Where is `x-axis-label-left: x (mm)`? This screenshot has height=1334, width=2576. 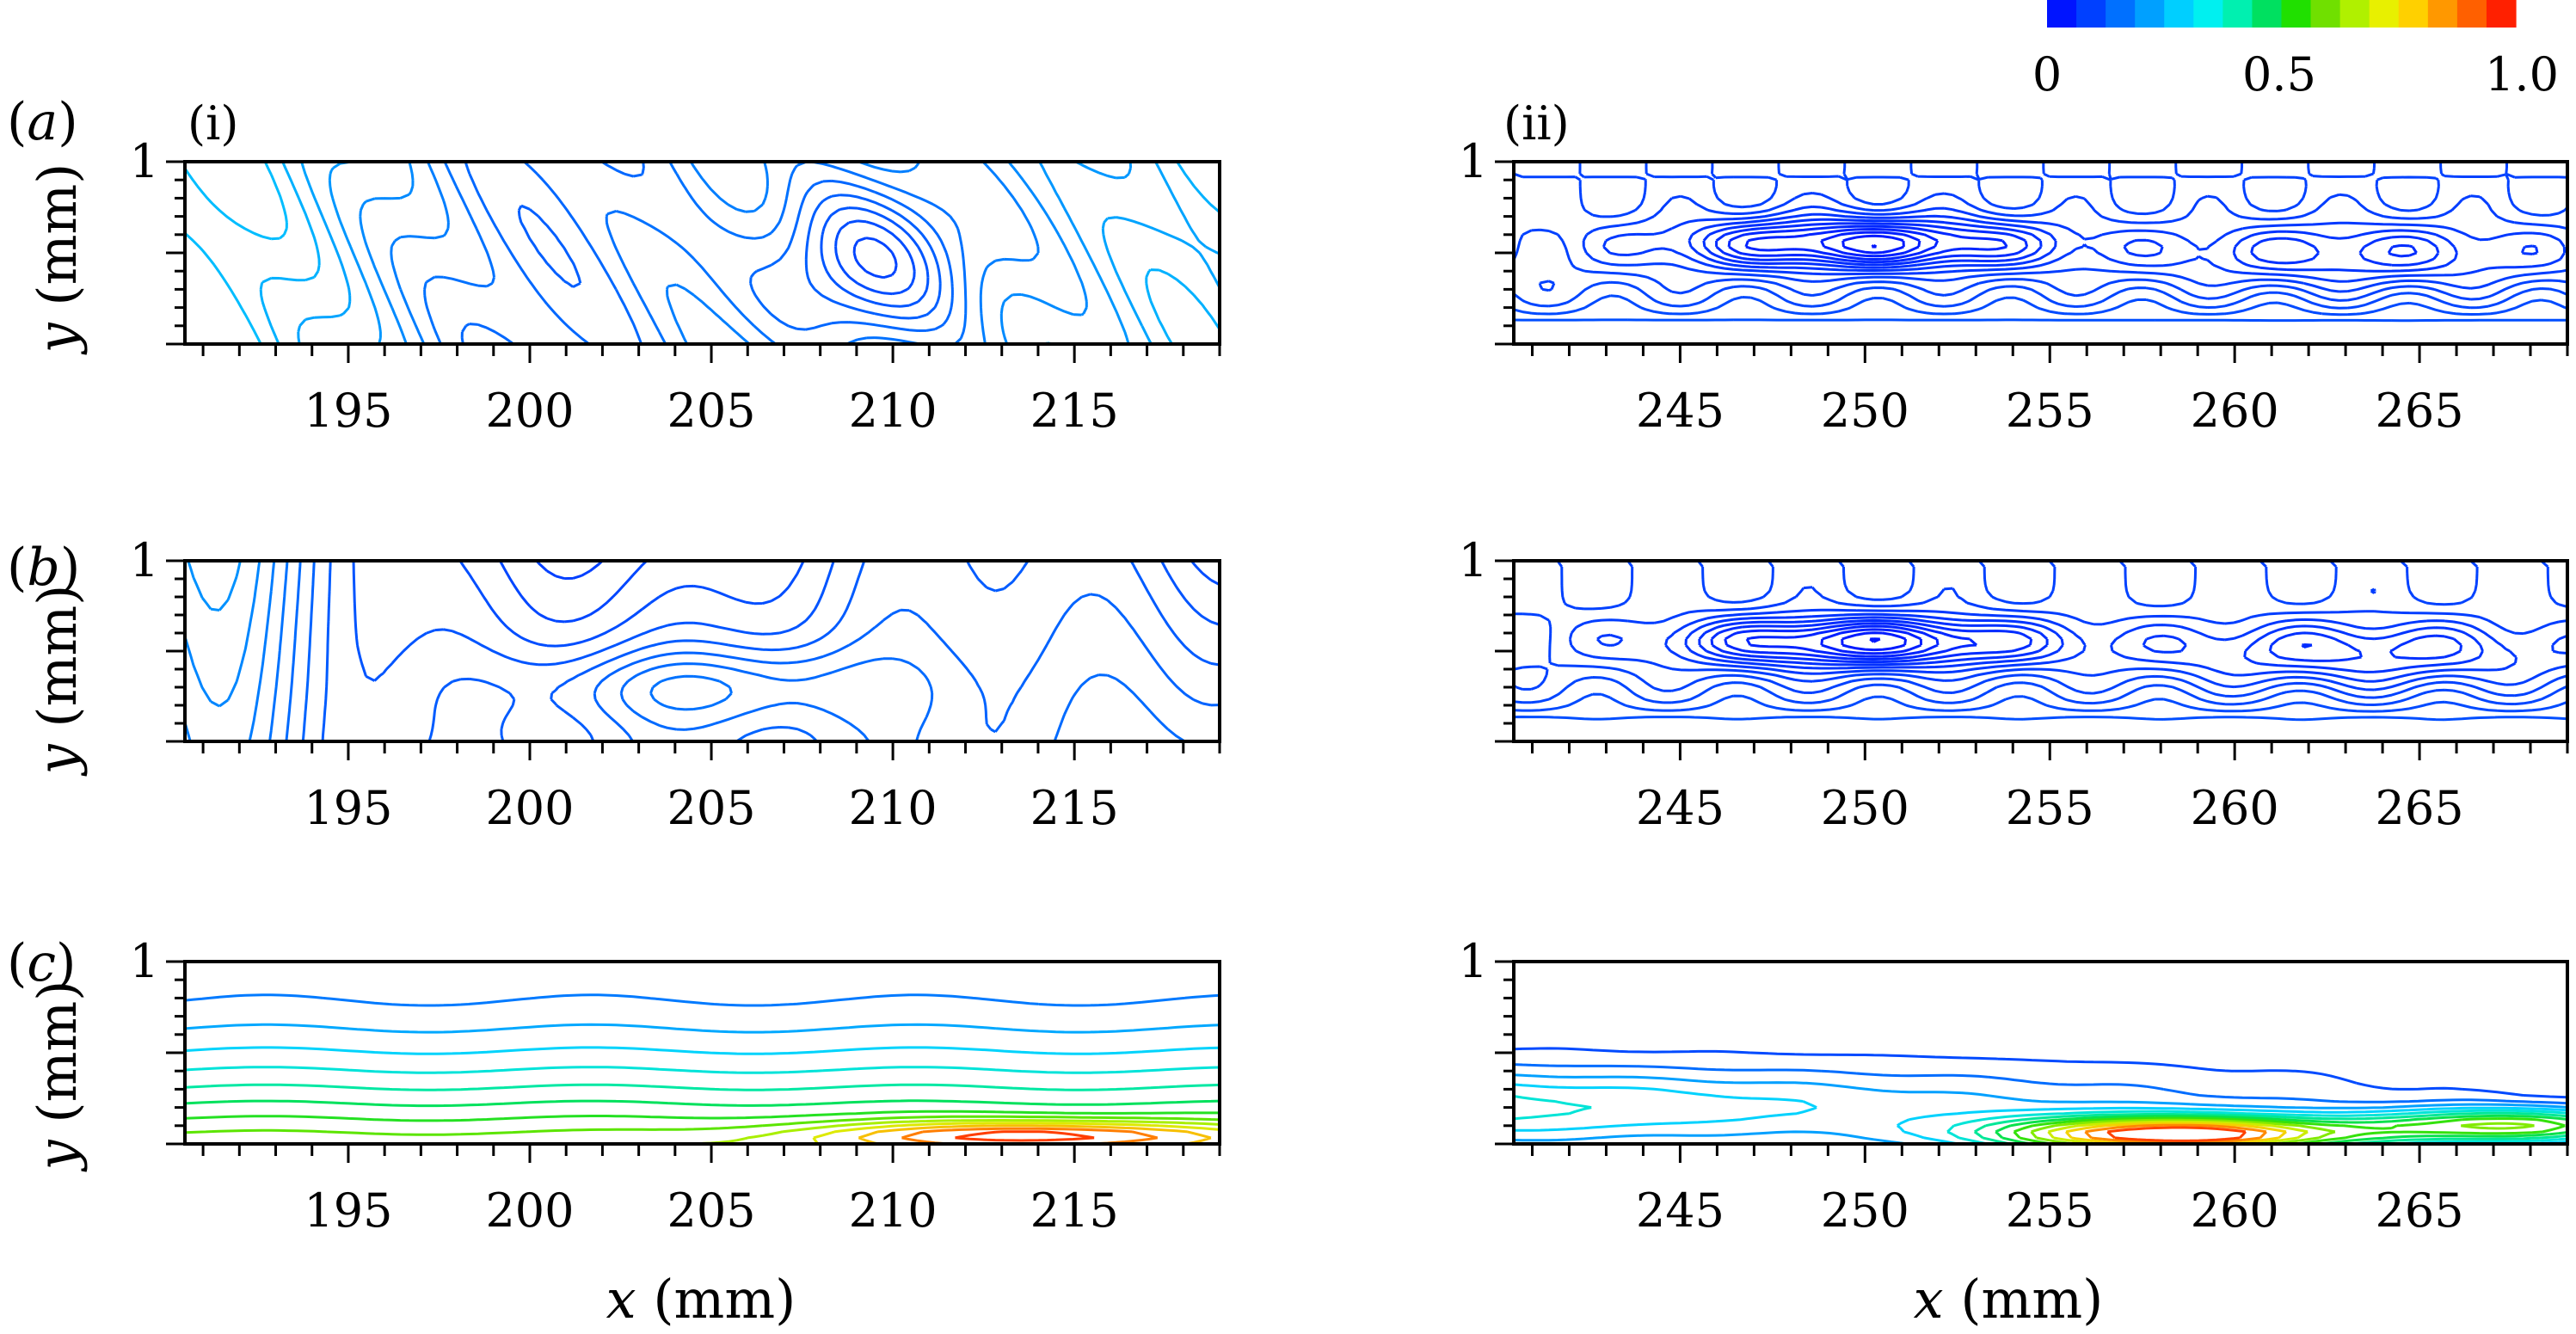
x-axis-label-left: x (mm) is located at coordinates (701, 1299).